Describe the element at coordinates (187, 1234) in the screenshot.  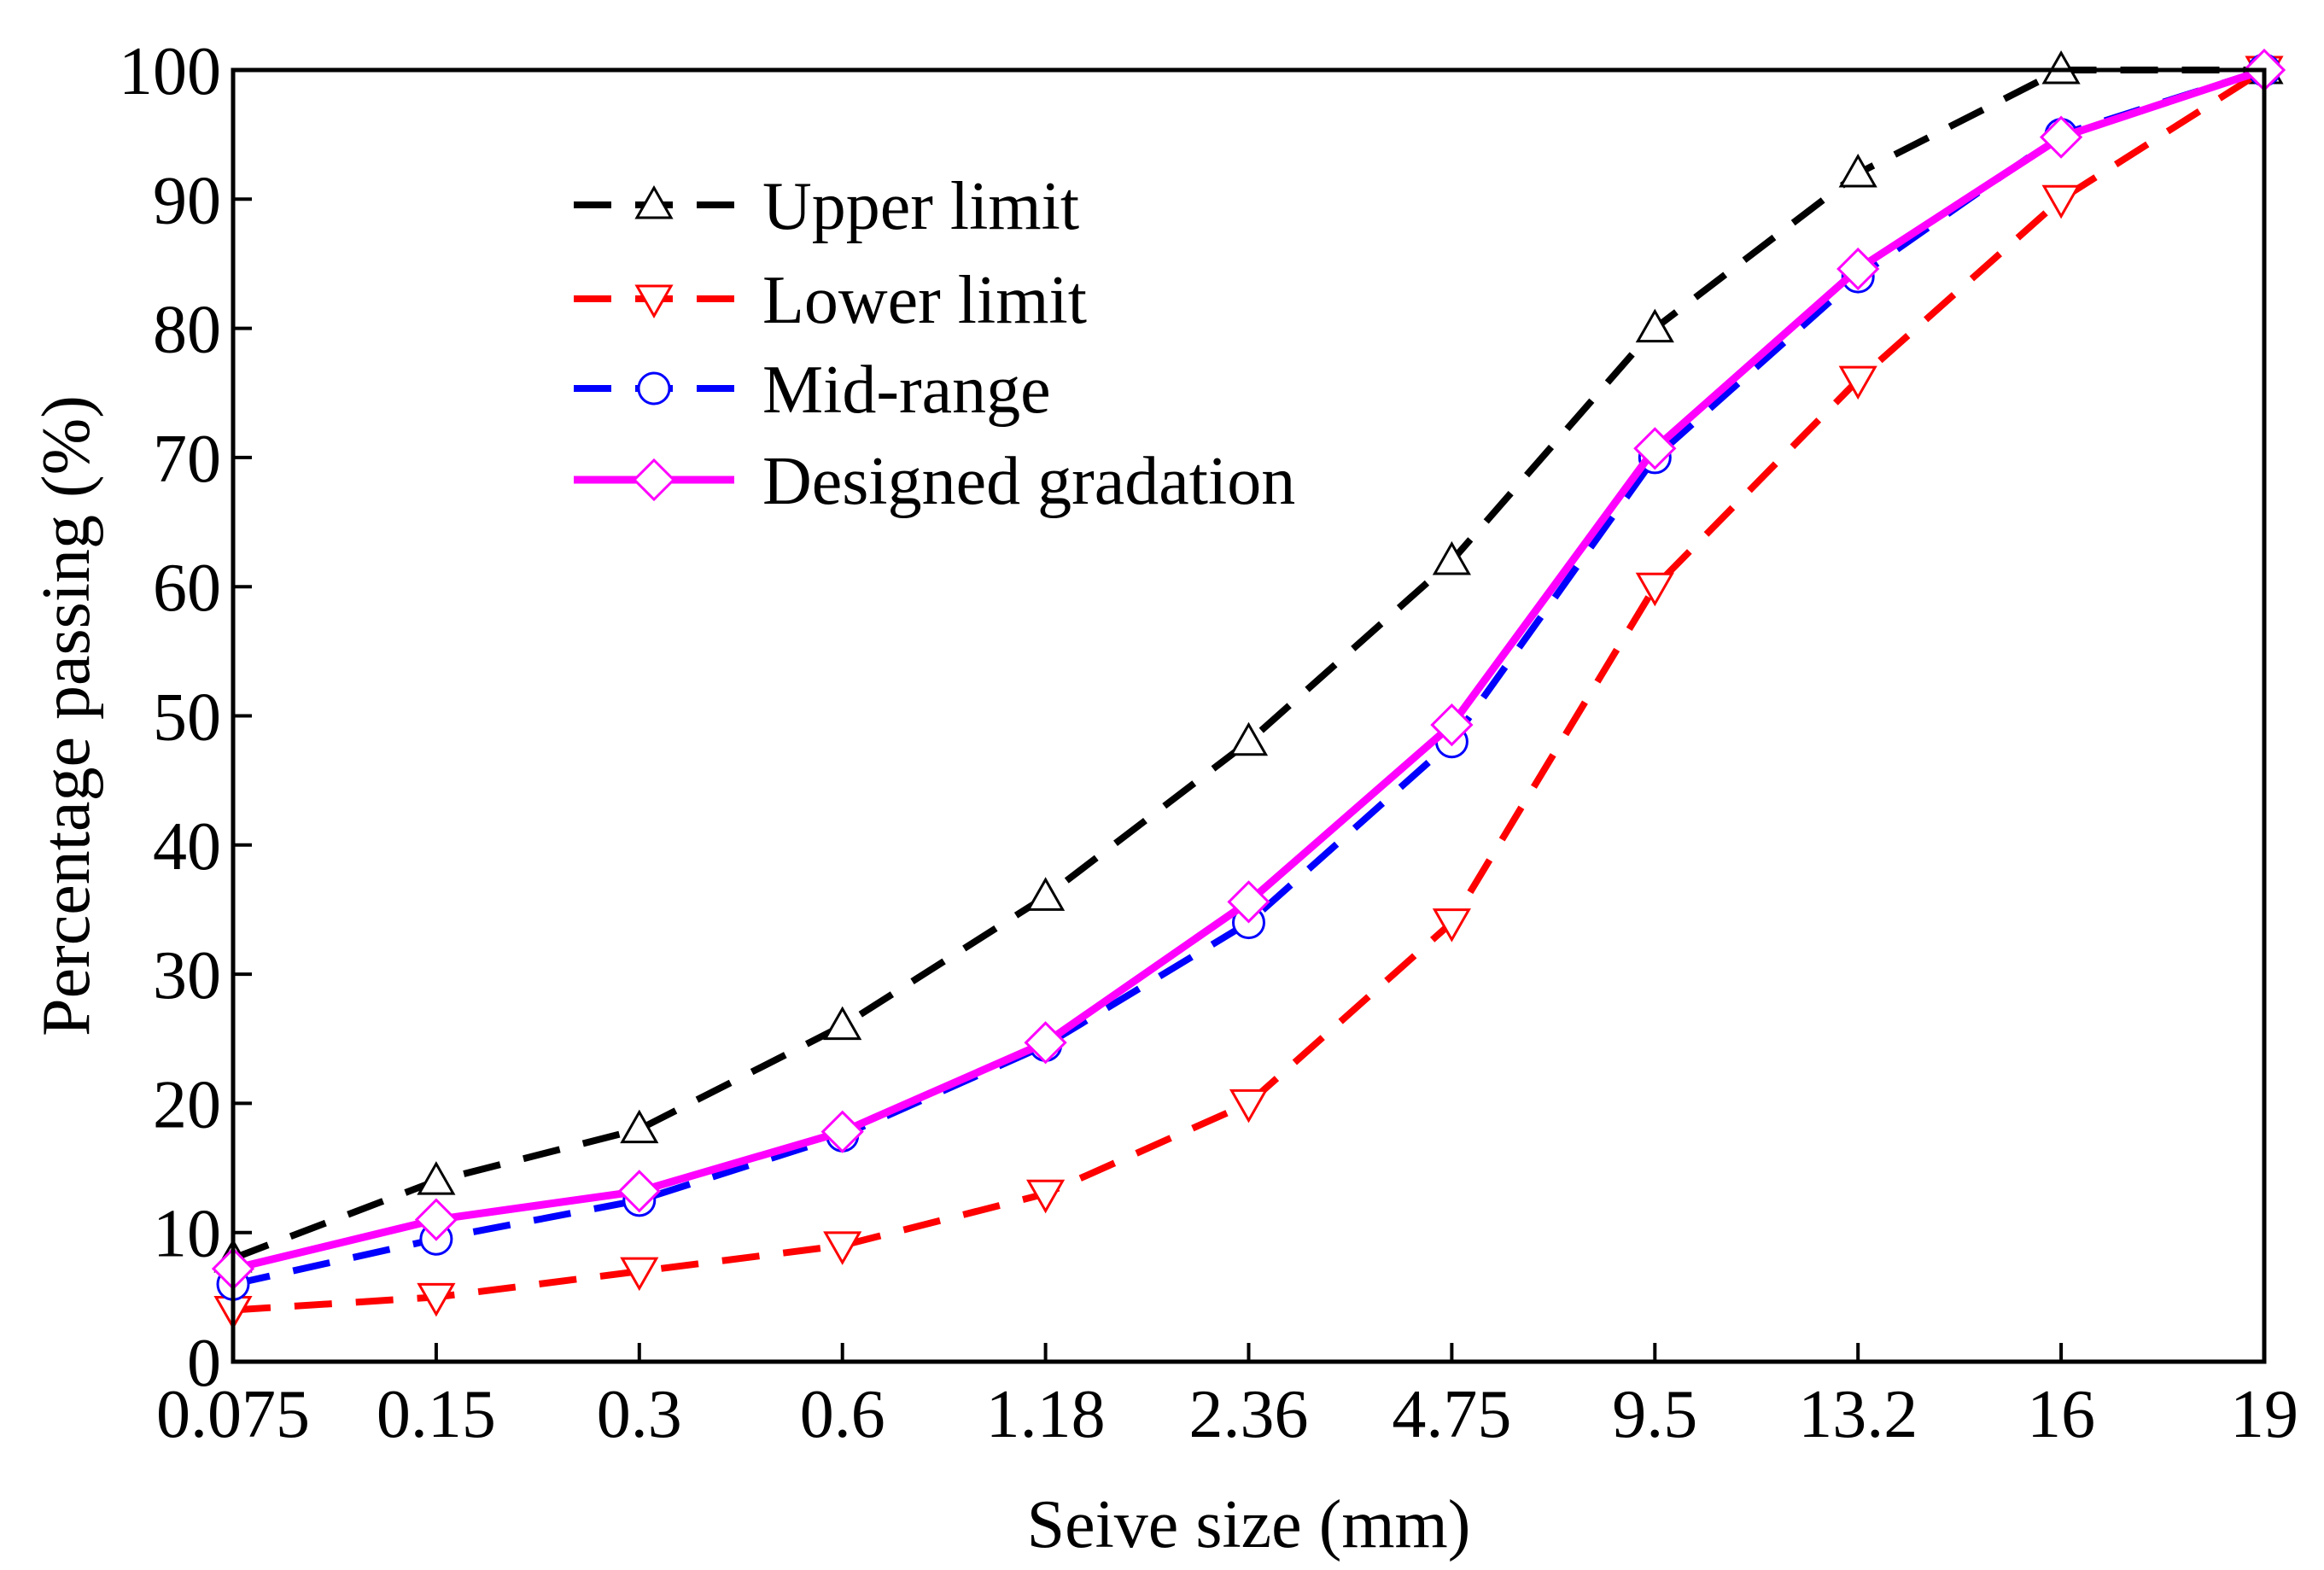
I see `y-tick-label: 10` at that location.